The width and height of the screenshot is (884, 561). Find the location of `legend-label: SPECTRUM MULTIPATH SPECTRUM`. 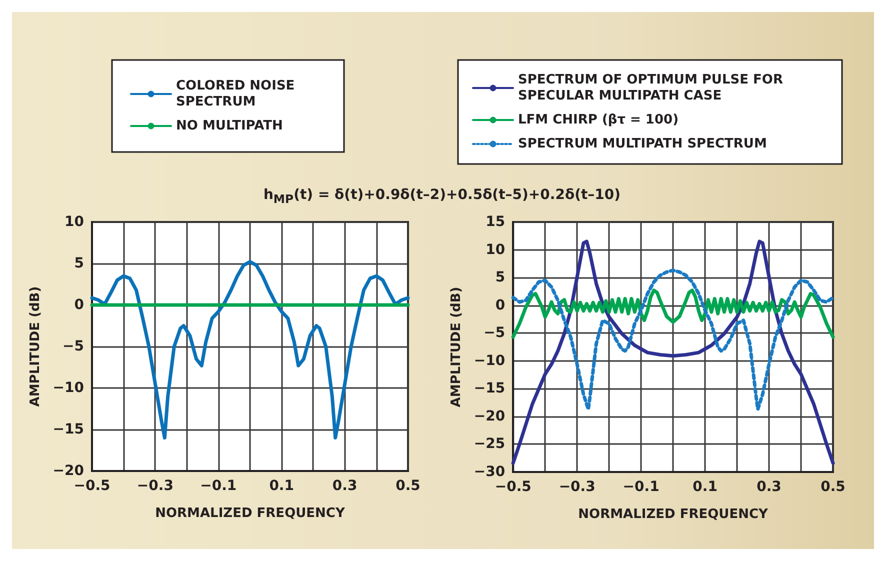

legend-label: SPECTRUM MULTIPATH SPECTRUM is located at coordinates (642, 144).